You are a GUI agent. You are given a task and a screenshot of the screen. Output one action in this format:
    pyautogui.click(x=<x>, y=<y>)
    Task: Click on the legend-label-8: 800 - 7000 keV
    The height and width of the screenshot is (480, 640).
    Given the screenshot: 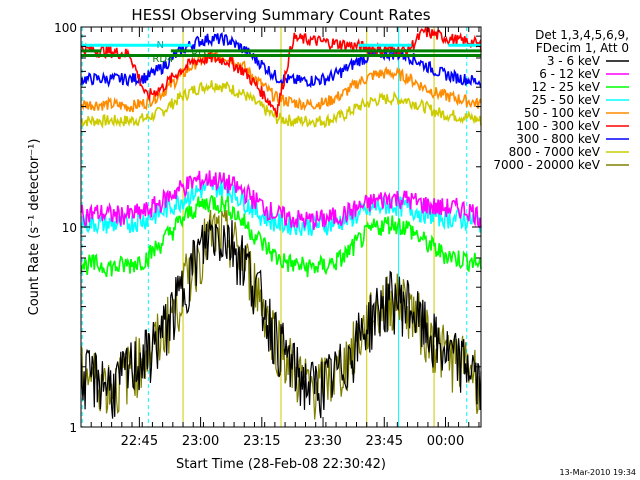 What is the action you would take?
    pyautogui.click(x=555, y=152)
    